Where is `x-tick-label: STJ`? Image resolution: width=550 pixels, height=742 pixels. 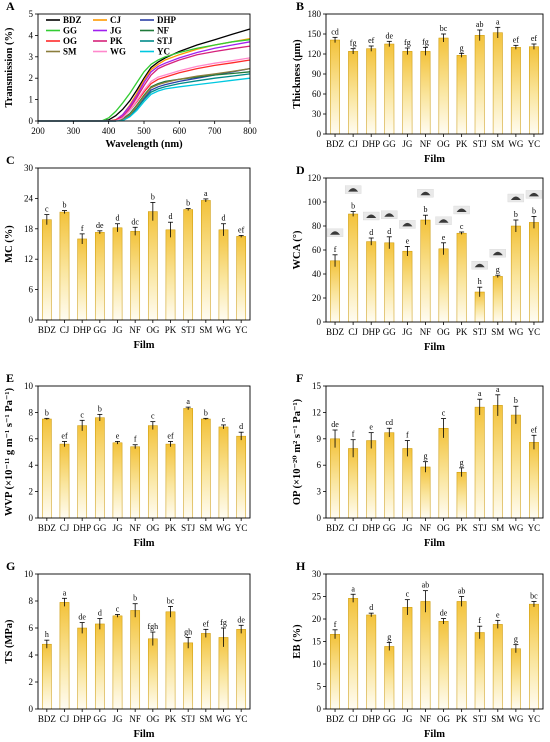 x-tick-label: STJ is located at coordinates (480, 144).